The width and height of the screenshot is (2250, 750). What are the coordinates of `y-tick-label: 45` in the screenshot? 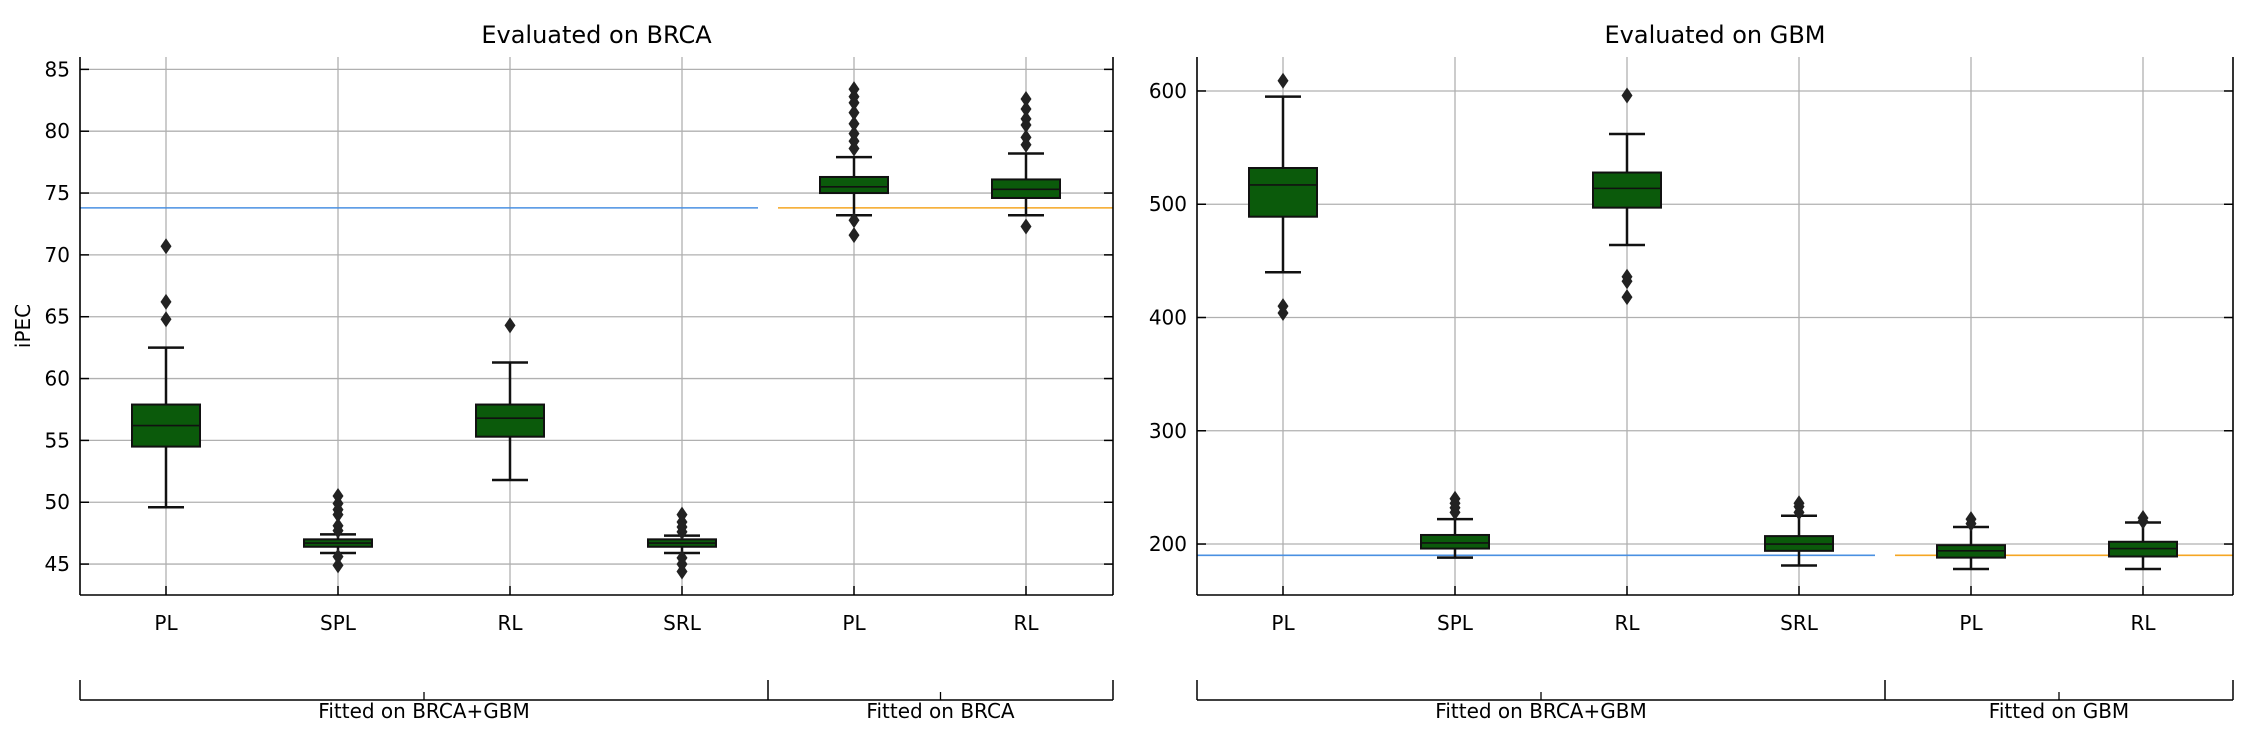 It's located at (57, 564).